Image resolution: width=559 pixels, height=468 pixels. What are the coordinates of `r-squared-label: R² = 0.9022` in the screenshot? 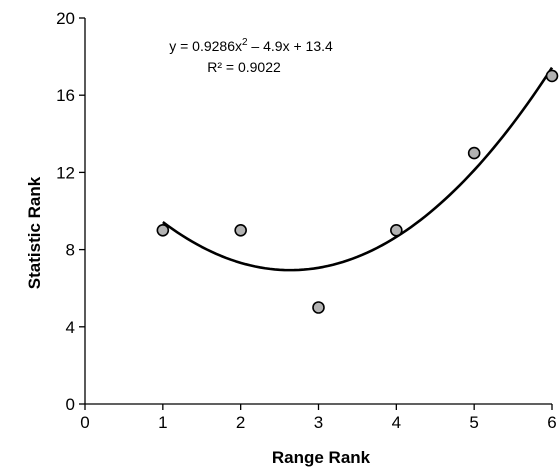 It's located at (244, 67).